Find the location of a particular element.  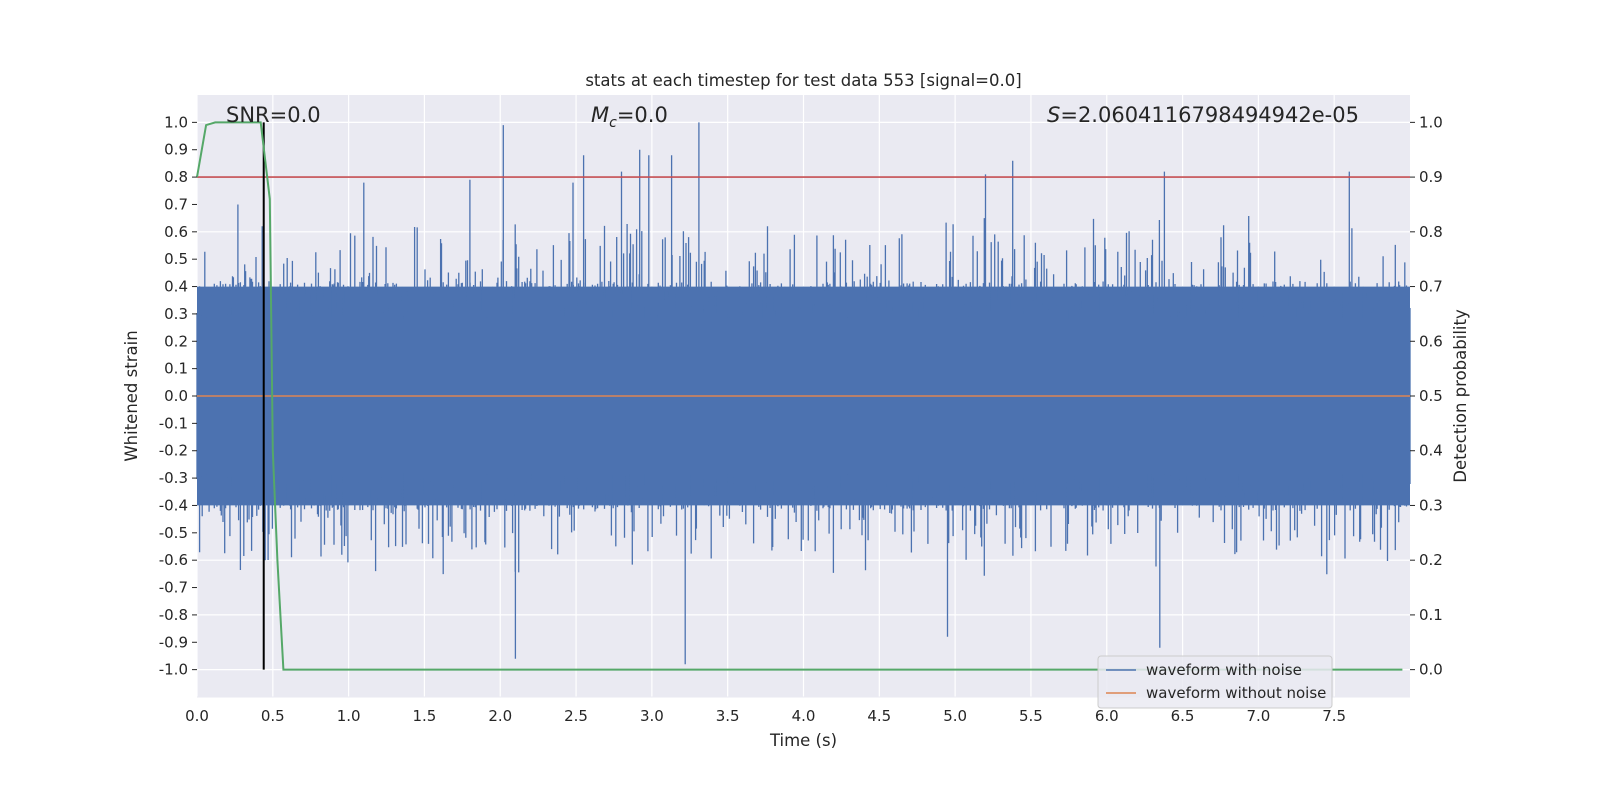

y-tick-label: -0.9 is located at coordinates (173, 642).